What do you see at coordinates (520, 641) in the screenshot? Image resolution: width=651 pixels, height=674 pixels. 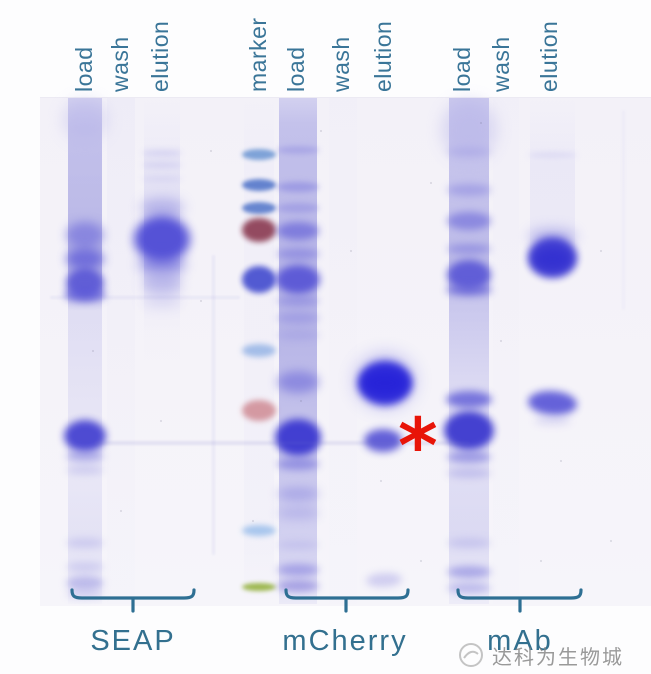 I see `group-label-mAb: mAb` at bounding box center [520, 641].